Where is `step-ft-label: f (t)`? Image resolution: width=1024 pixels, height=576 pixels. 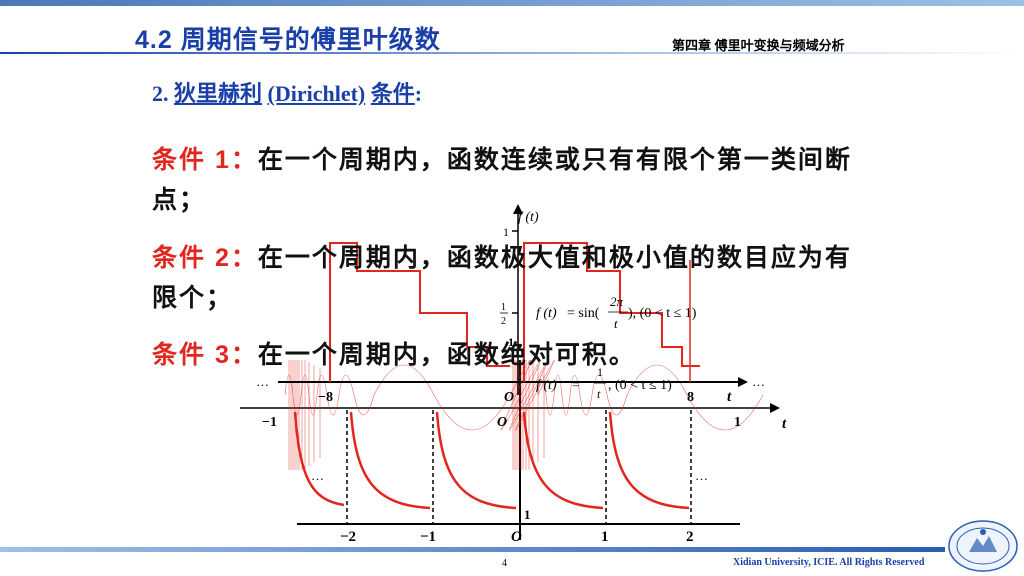 step-ft-label: f (t) is located at coordinates (528, 217).